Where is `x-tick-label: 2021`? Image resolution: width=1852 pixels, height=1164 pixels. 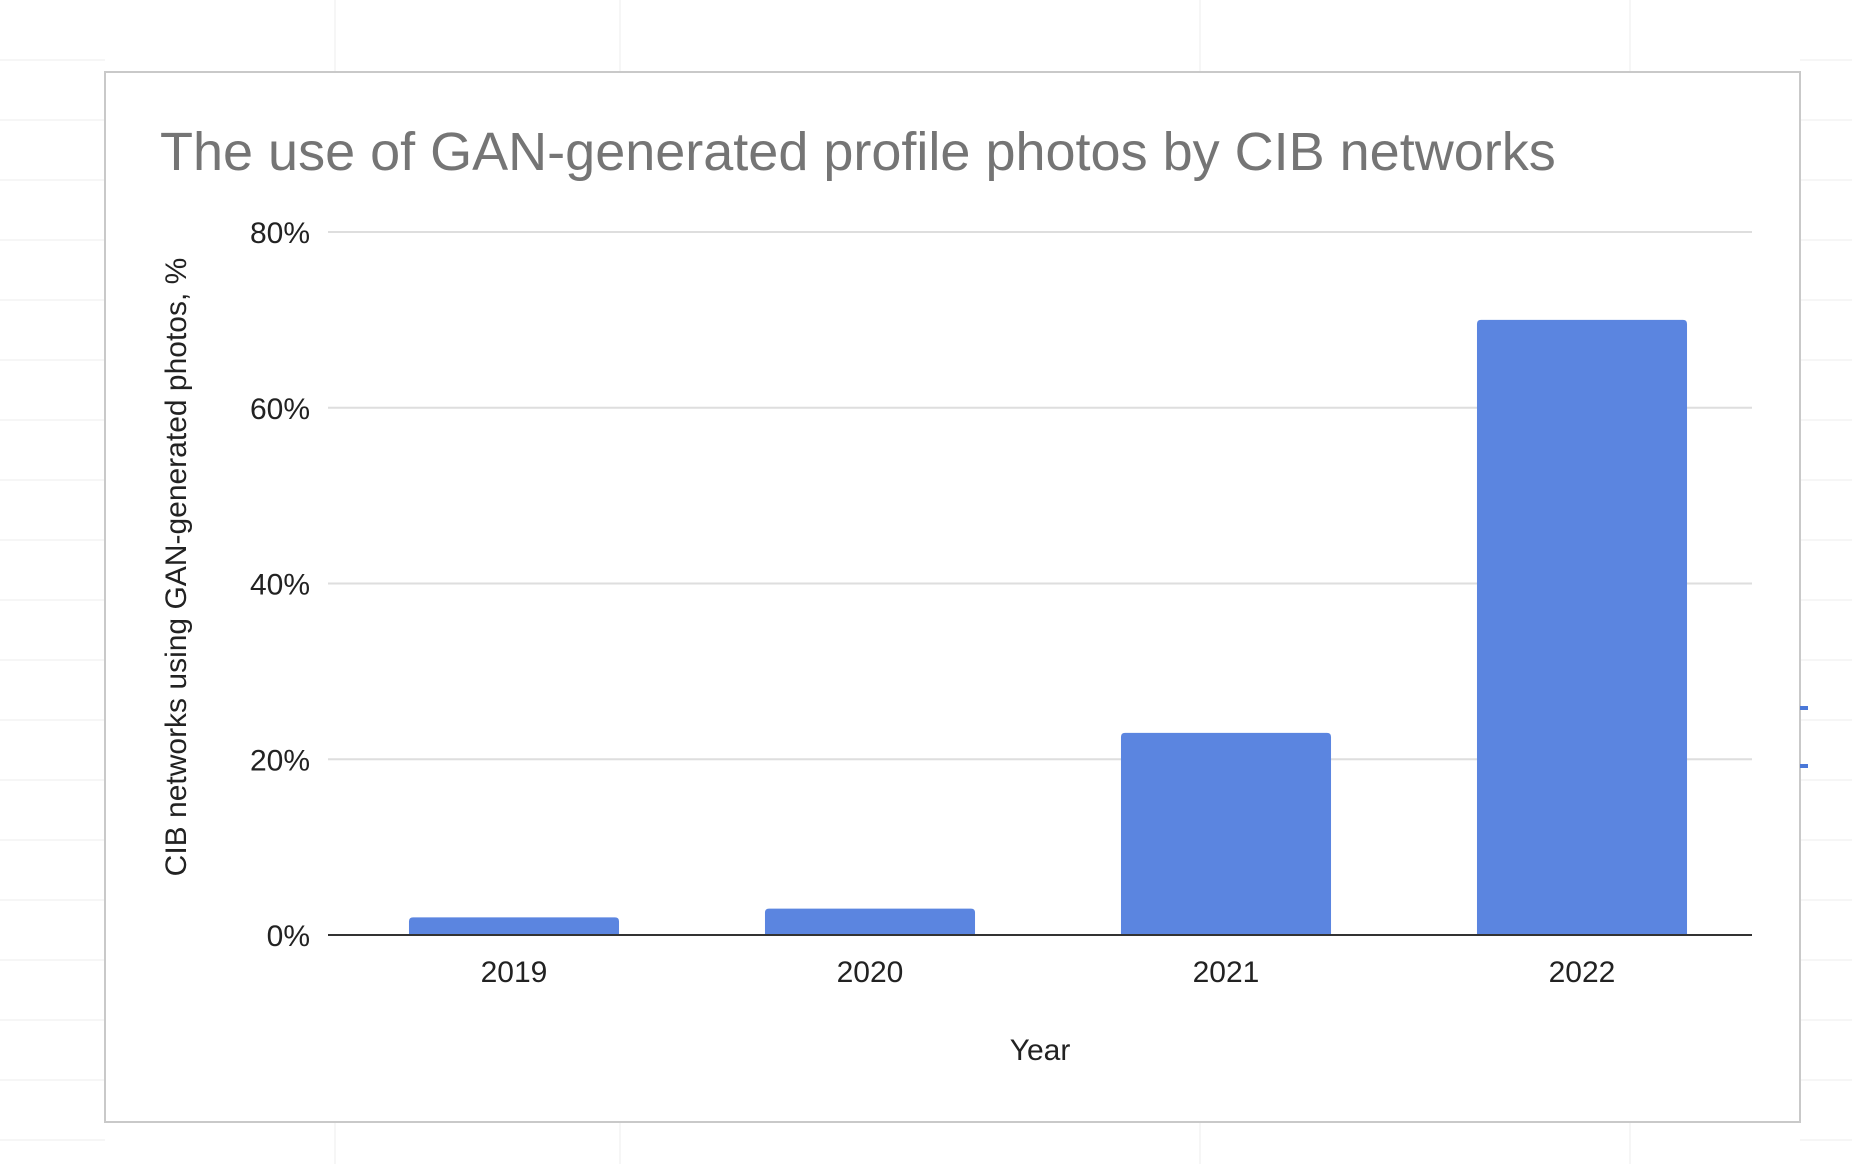 x-tick-label: 2021 is located at coordinates (1226, 972).